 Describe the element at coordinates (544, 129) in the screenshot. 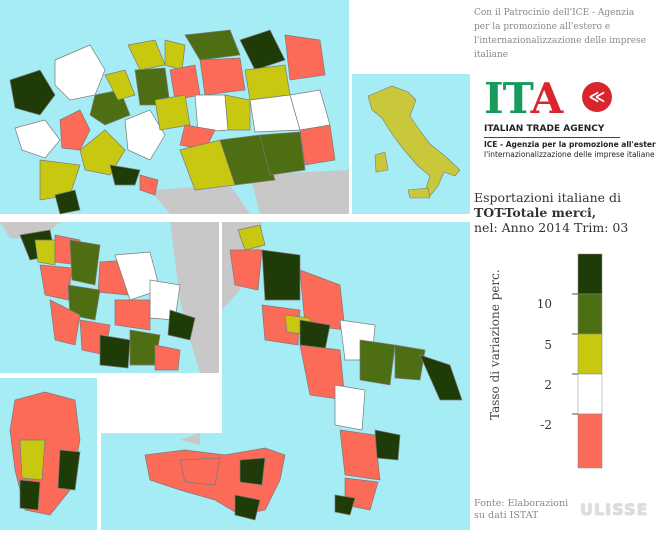

I see `ita-agency-name: ITALIAN TRADE AGENCY` at that location.